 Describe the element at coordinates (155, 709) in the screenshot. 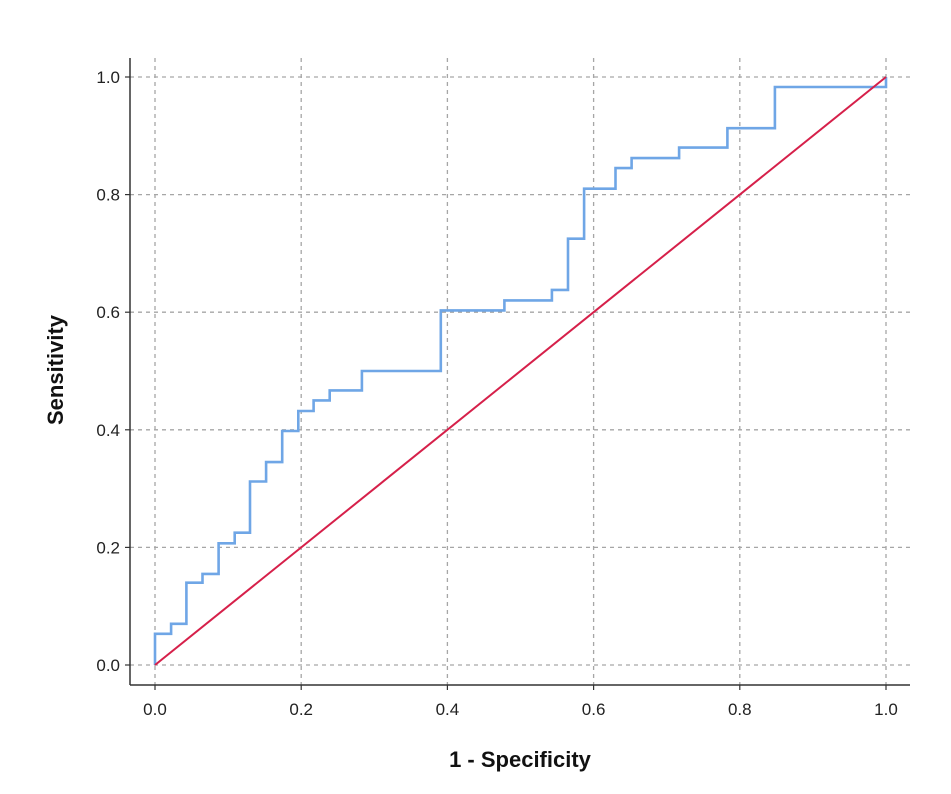

I see `x-tick-label: 0.0` at that location.